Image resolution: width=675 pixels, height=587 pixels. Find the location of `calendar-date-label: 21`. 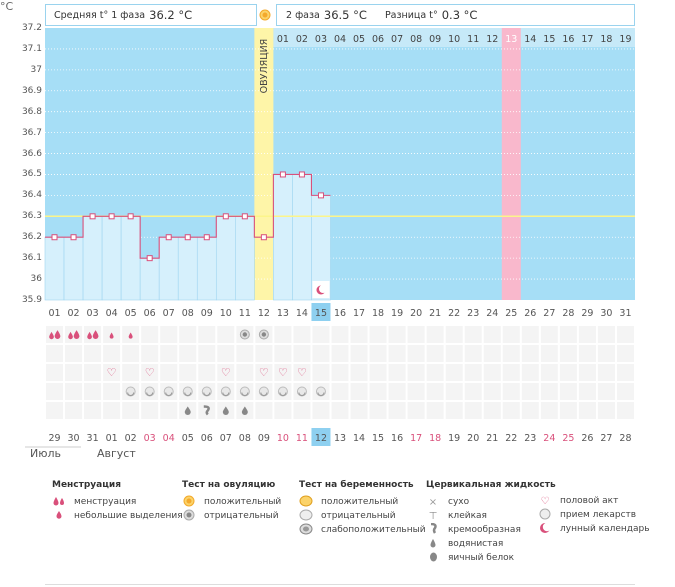

calendar-date-label: 21 is located at coordinates (492, 438).